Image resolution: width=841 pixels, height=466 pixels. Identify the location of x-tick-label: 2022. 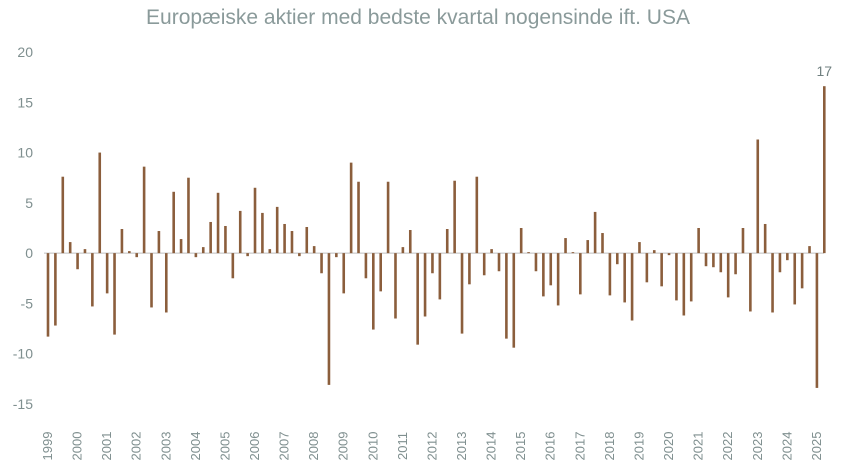
(727, 446).